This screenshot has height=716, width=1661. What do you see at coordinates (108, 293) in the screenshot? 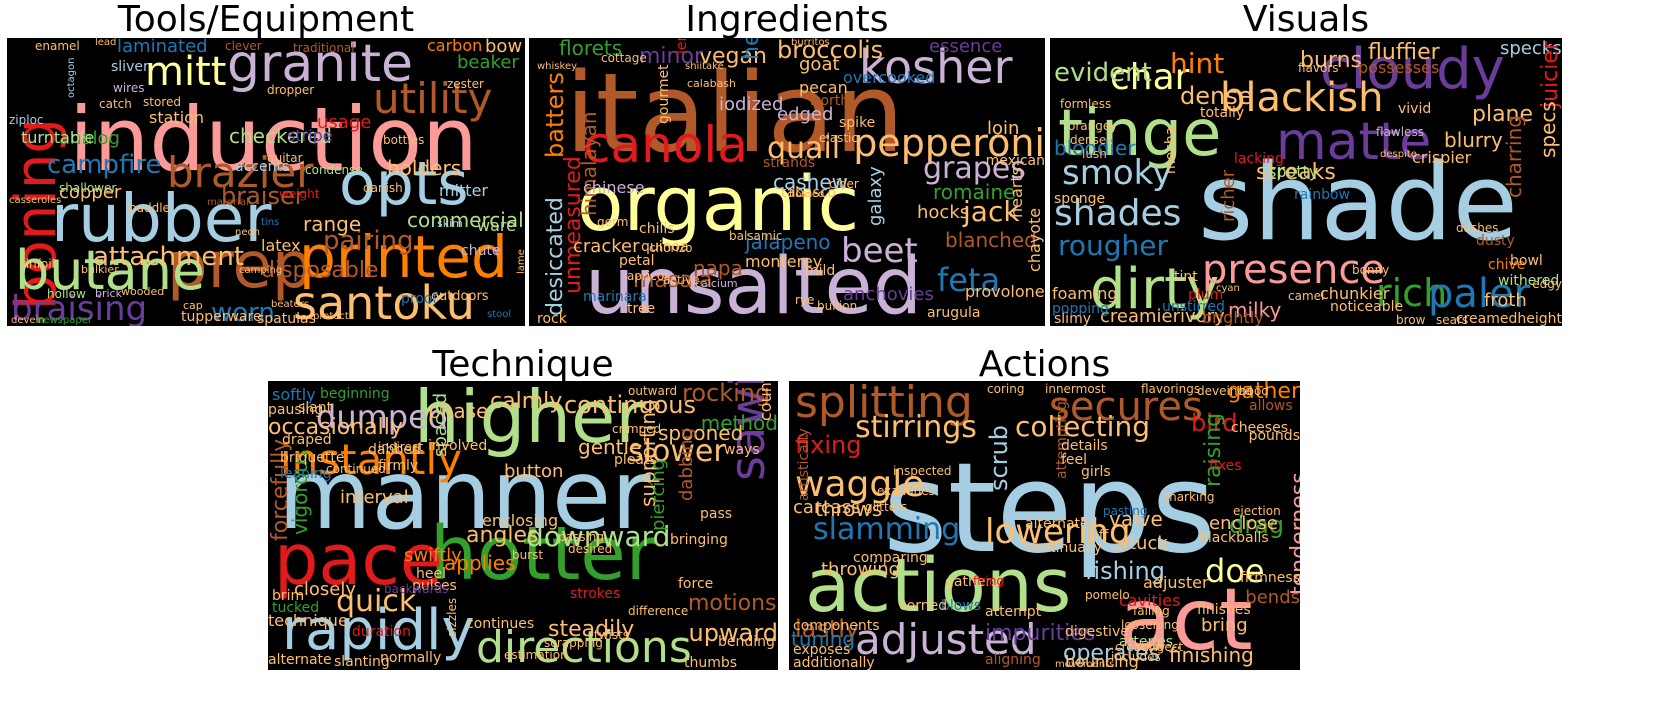
I see `cloud-word: brick` at bounding box center [108, 293].